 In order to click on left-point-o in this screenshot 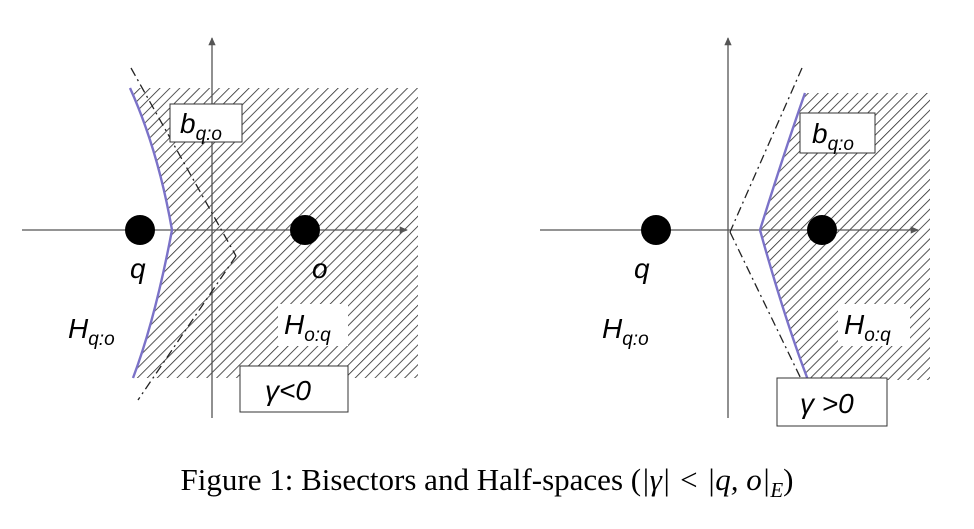, I will do `click(305, 230)`.